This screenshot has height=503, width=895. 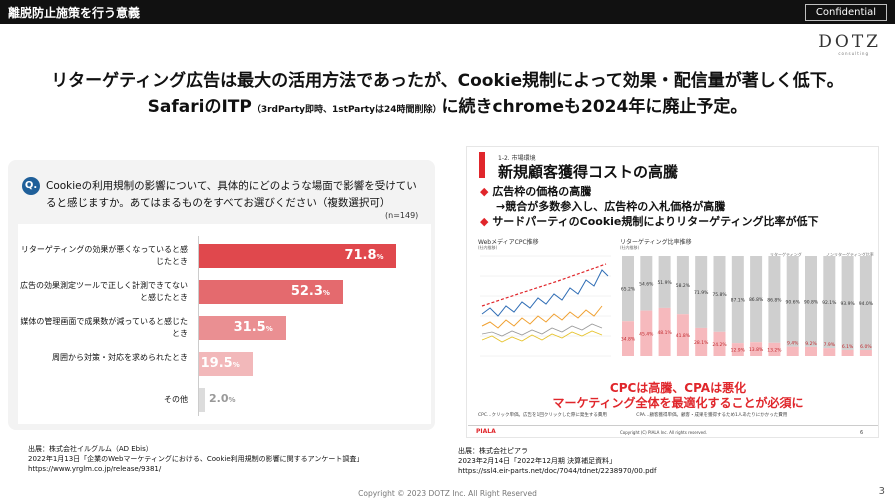 What do you see at coordinates (488, 247) in the screenshot?
I see `cpc-chart-unit: (社内推移)` at bounding box center [488, 247].